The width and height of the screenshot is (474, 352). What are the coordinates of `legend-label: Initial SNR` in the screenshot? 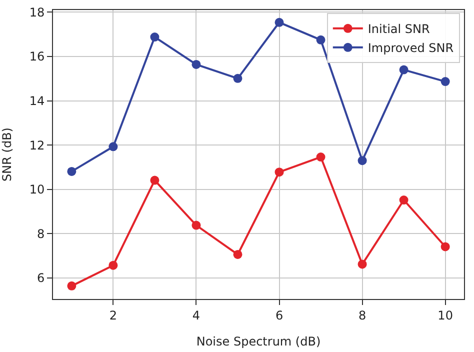 It's located at (399, 29).